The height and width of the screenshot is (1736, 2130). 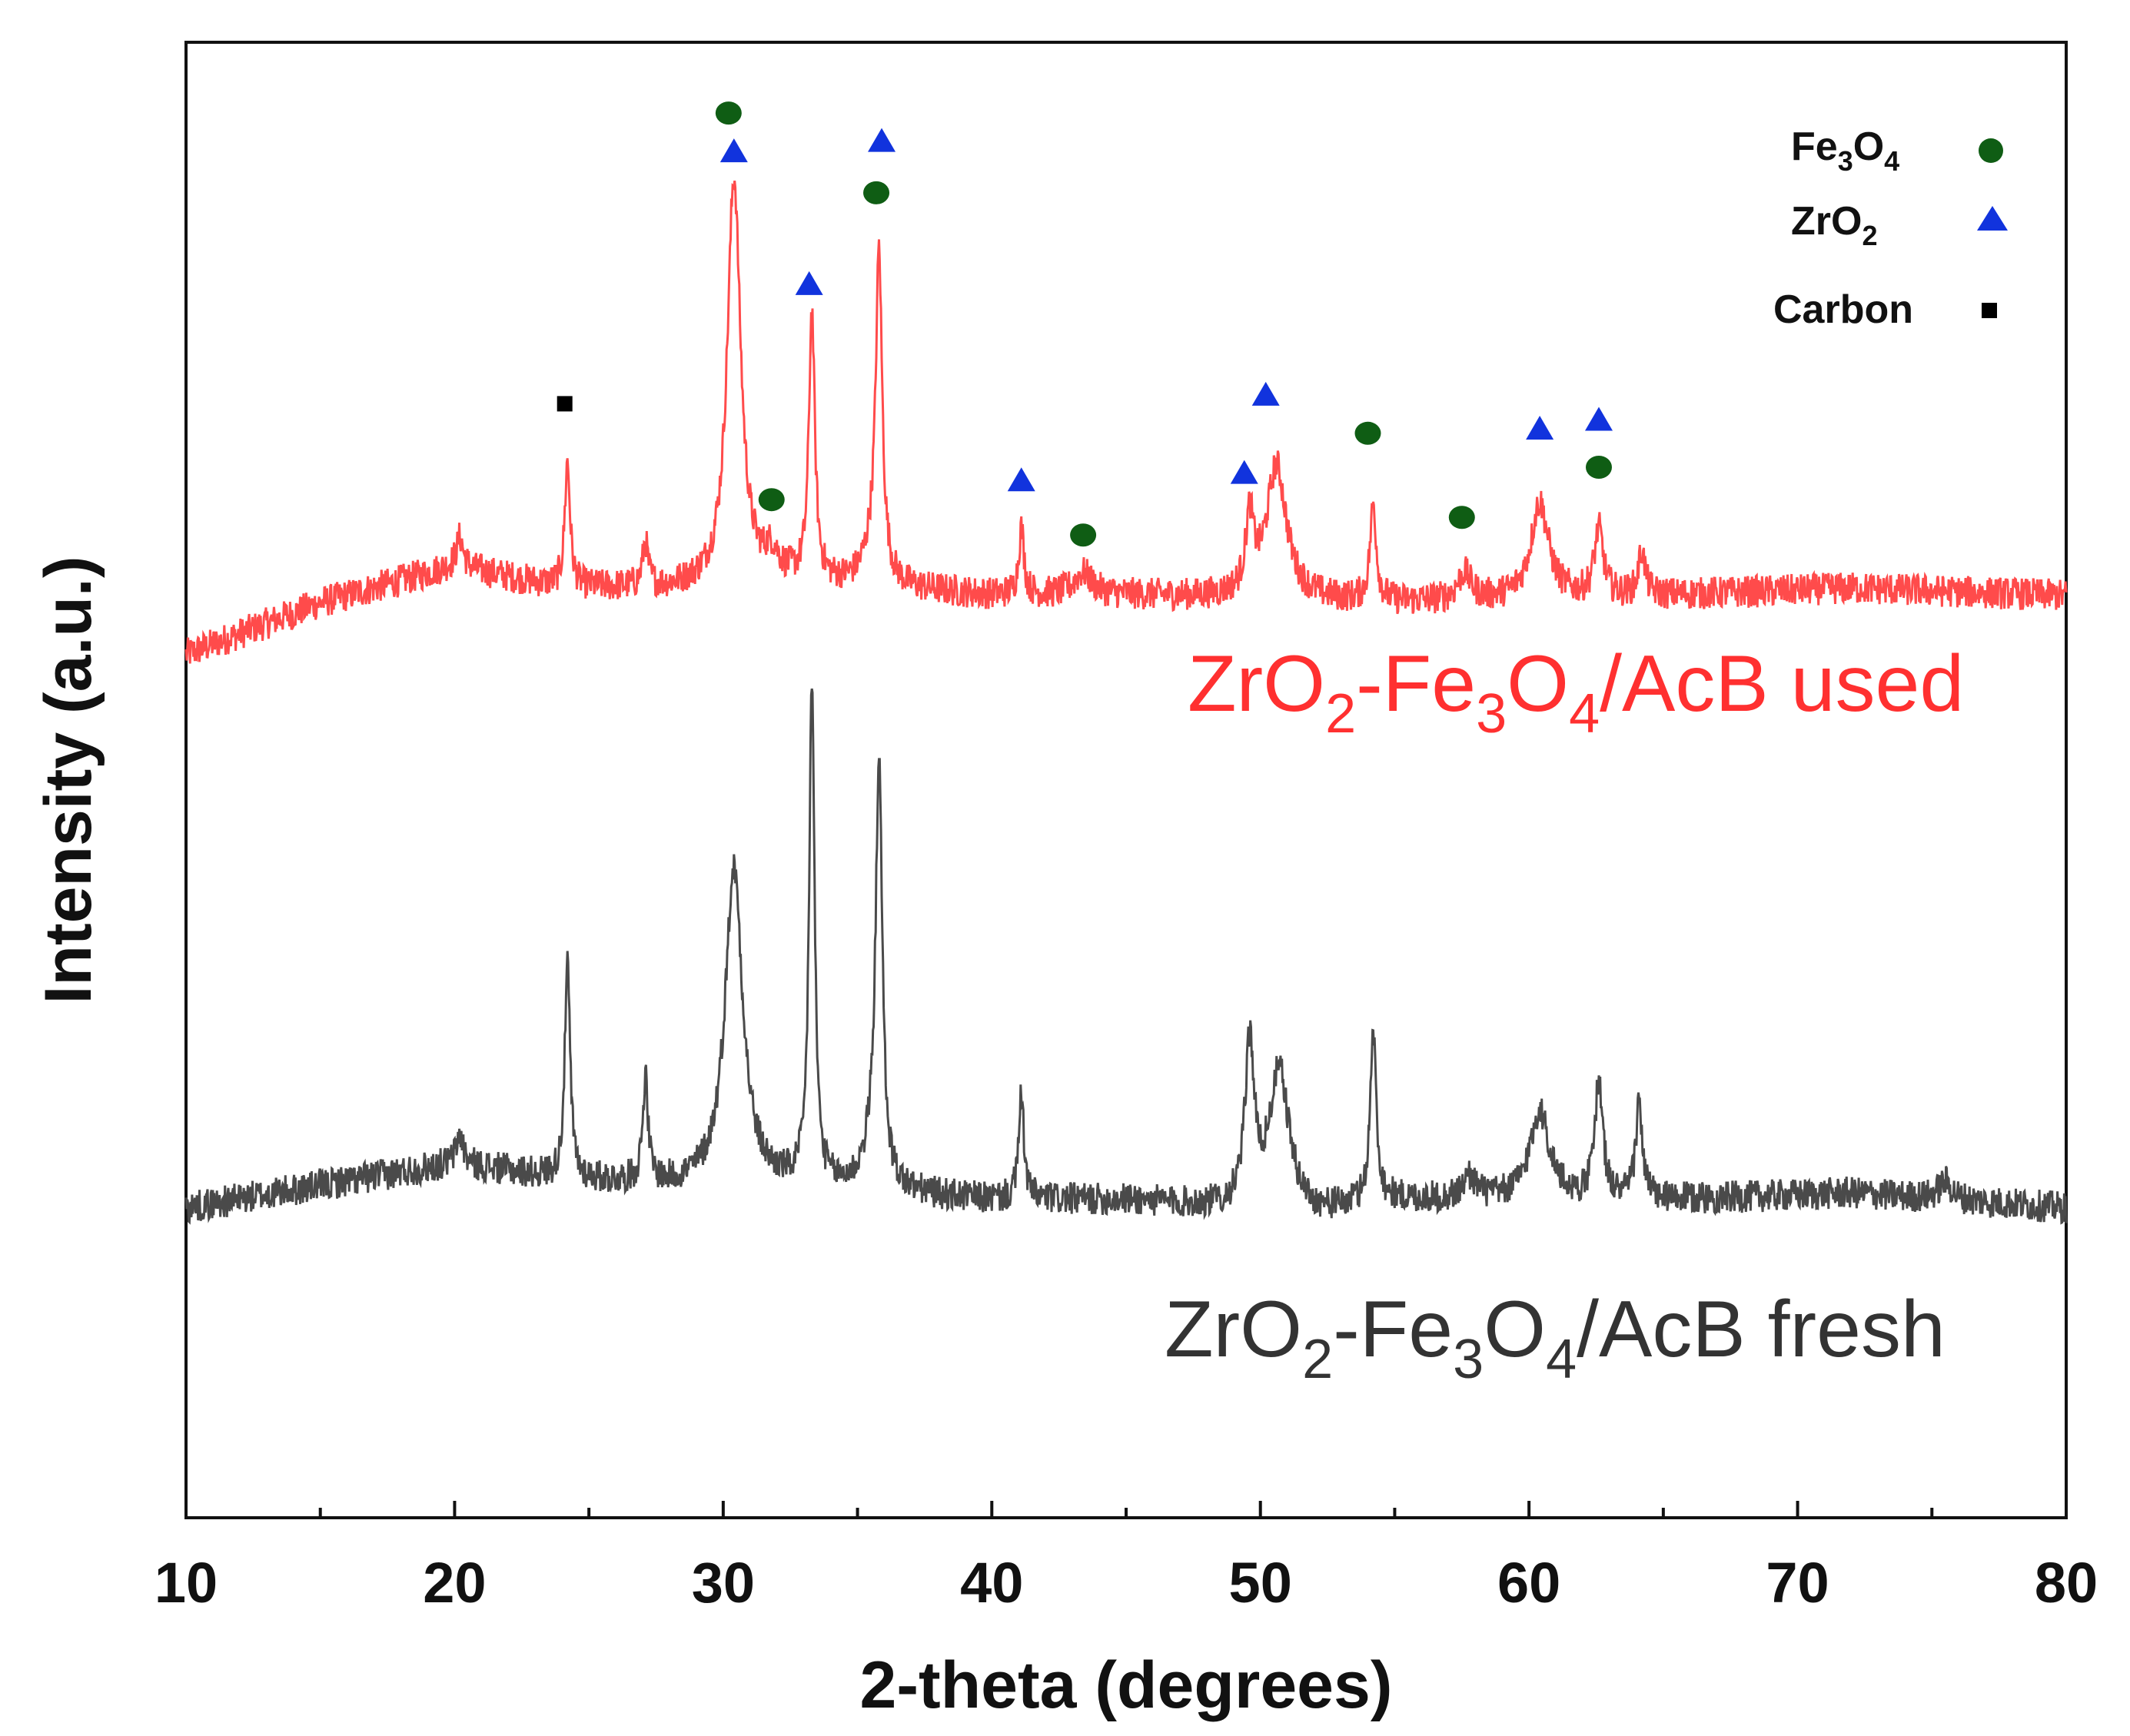 What do you see at coordinates (565, 404) in the screenshot?
I see `marker-carbon` at bounding box center [565, 404].